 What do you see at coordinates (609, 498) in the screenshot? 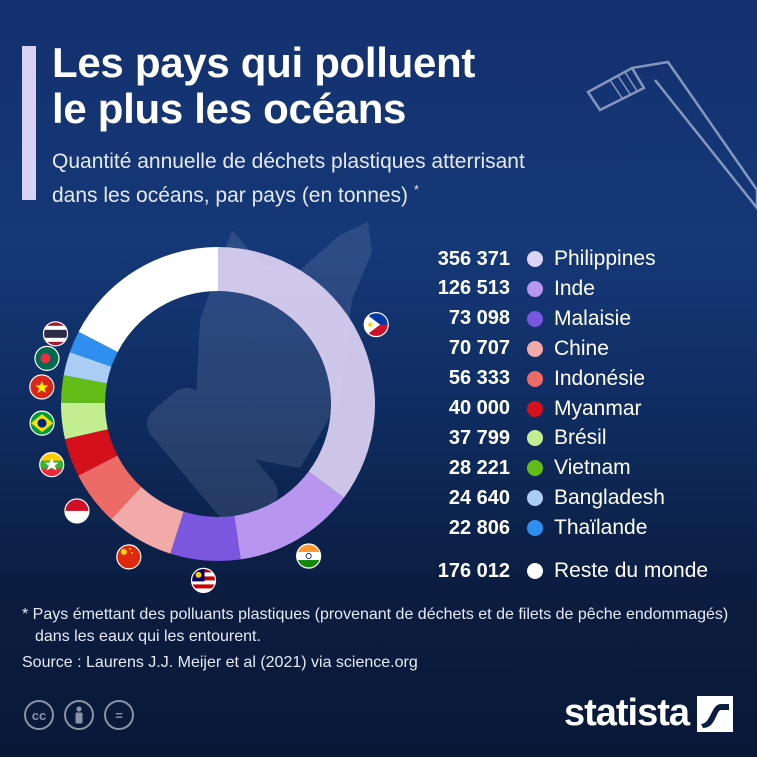
I see `legend-label: Bangladesh` at bounding box center [609, 498].